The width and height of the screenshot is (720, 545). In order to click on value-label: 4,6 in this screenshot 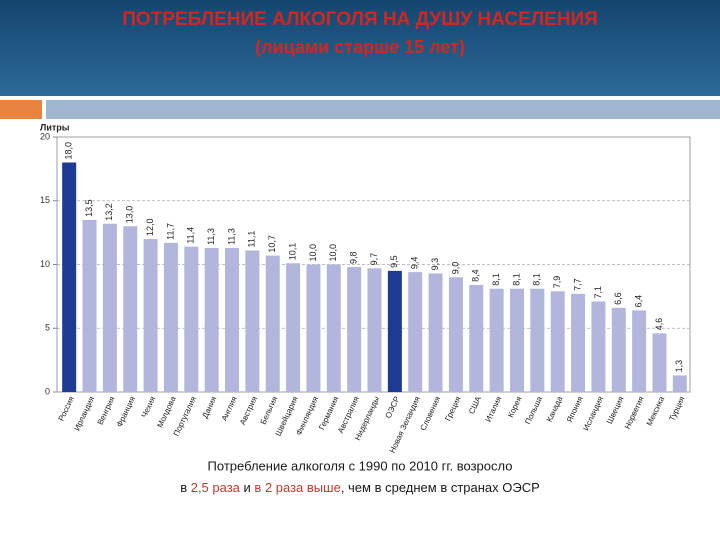, I will do `click(659, 324)`.